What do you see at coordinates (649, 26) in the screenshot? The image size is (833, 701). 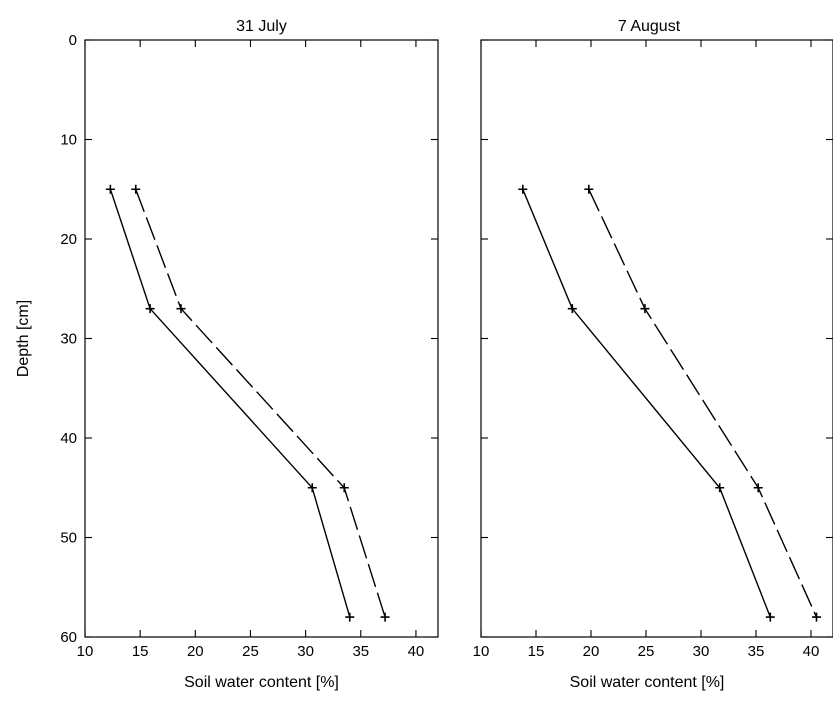 I see `chart-title: 7 August` at bounding box center [649, 26].